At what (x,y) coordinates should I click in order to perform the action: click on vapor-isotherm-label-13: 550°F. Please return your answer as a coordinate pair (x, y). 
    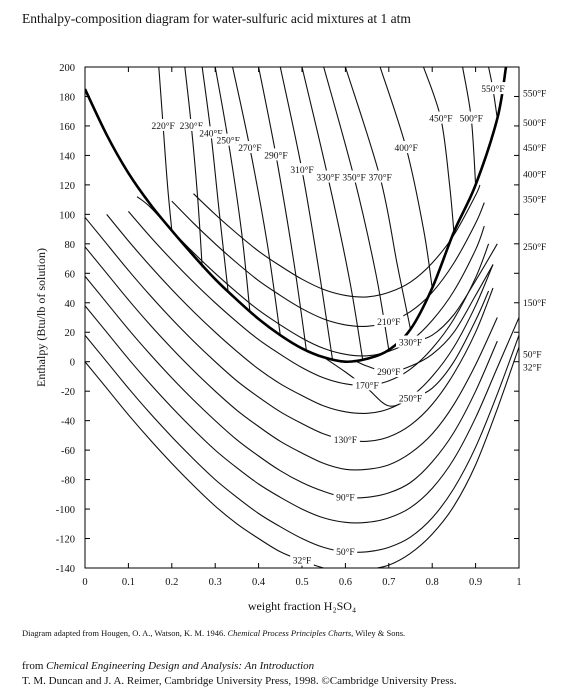
    Looking at the image, I should click on (492, 89).